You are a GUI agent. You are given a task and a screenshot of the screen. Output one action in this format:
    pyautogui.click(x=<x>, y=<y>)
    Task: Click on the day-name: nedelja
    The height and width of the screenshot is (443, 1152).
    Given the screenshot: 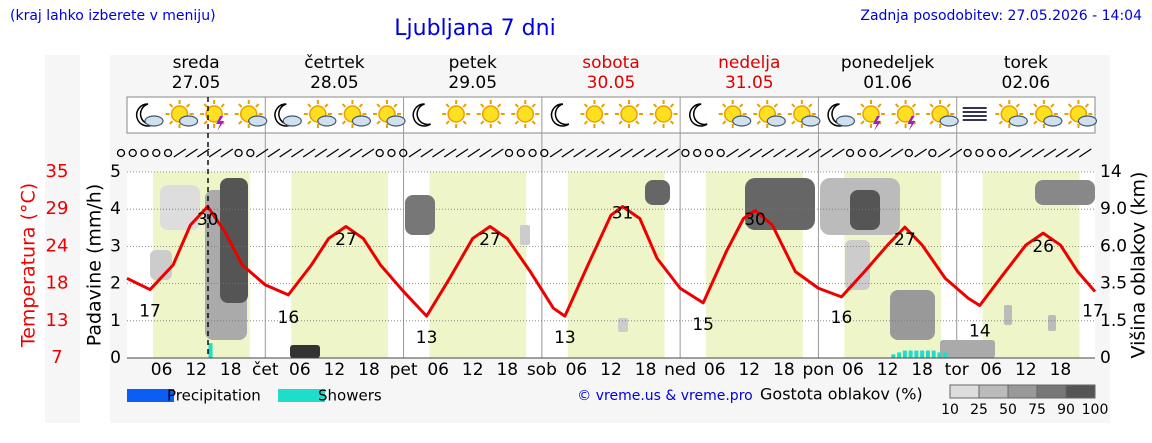 What is the action you would take?
    pyautogui.click(x=749, y=63)
    